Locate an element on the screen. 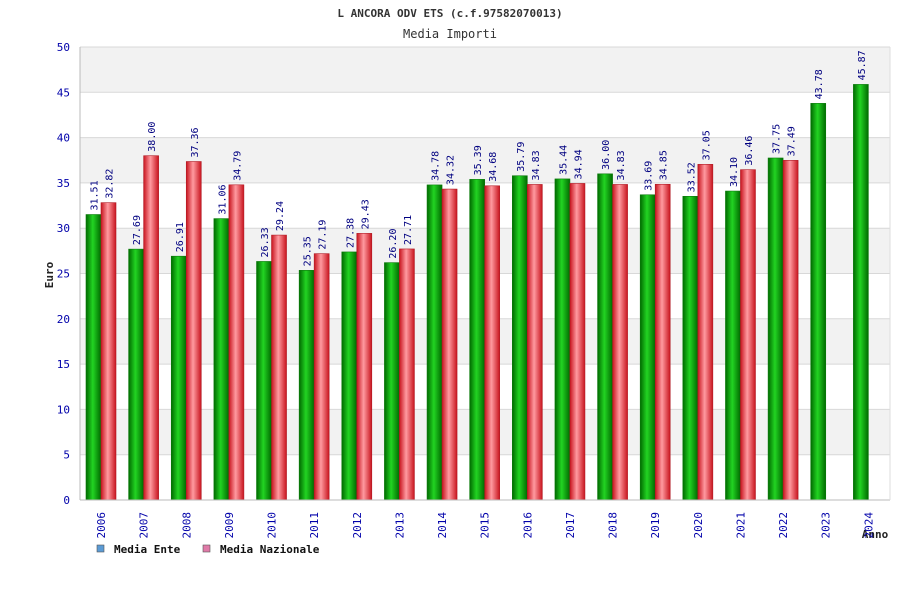 The height and width of the screenshot is (600, 900). x-tick-label: 2020 is located at coordinates (698, 525).